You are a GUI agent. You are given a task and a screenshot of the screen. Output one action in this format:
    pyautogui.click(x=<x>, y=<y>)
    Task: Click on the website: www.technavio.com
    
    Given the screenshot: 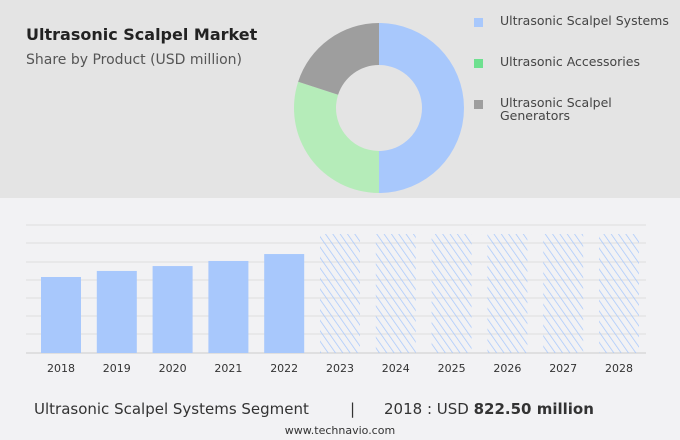 What is the action you would take?
    pyautogui.click(x=340, y=430)
    